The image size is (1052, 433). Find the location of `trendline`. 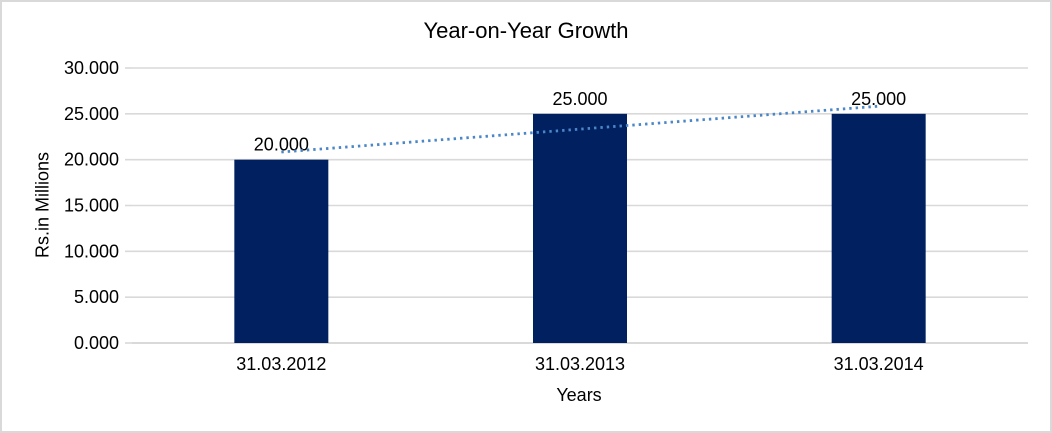

trendline is located at coordinates (580, 129).